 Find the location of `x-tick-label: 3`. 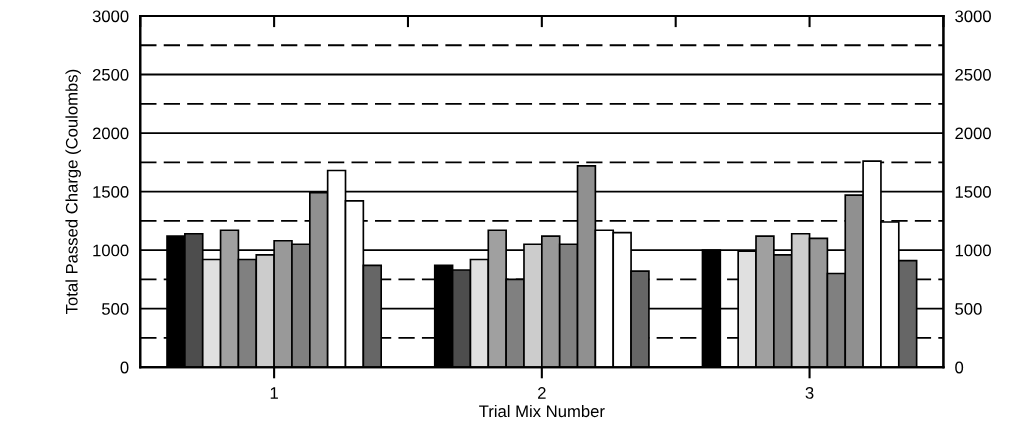

x-tick-label: 3 is located at coordinates (809, 393).